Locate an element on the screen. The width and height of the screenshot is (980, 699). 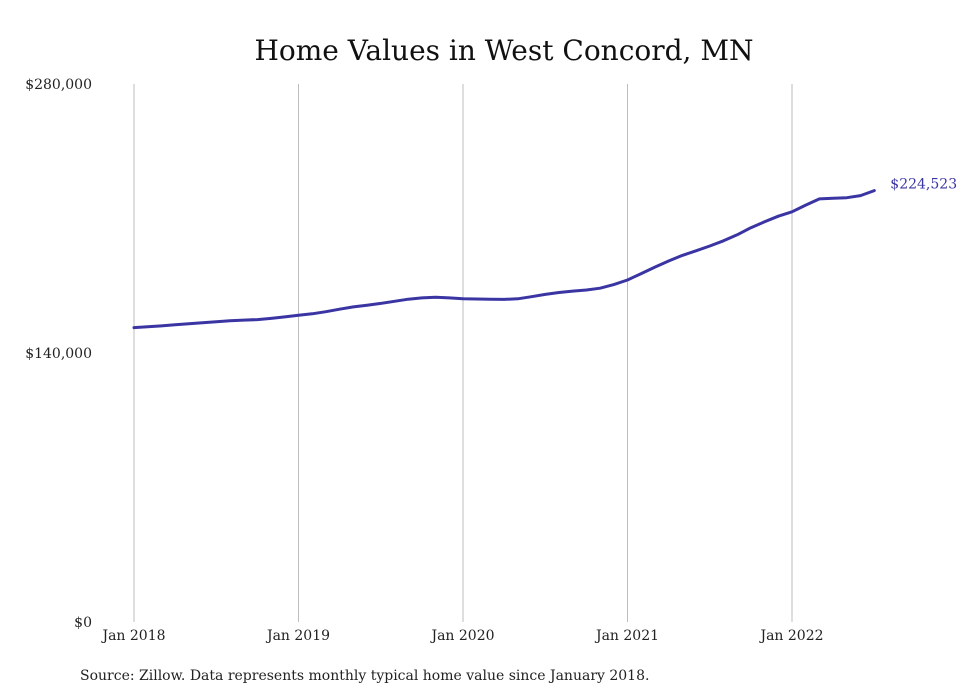
y-tick-label: $140,000 is located at coordinates (58, 354).